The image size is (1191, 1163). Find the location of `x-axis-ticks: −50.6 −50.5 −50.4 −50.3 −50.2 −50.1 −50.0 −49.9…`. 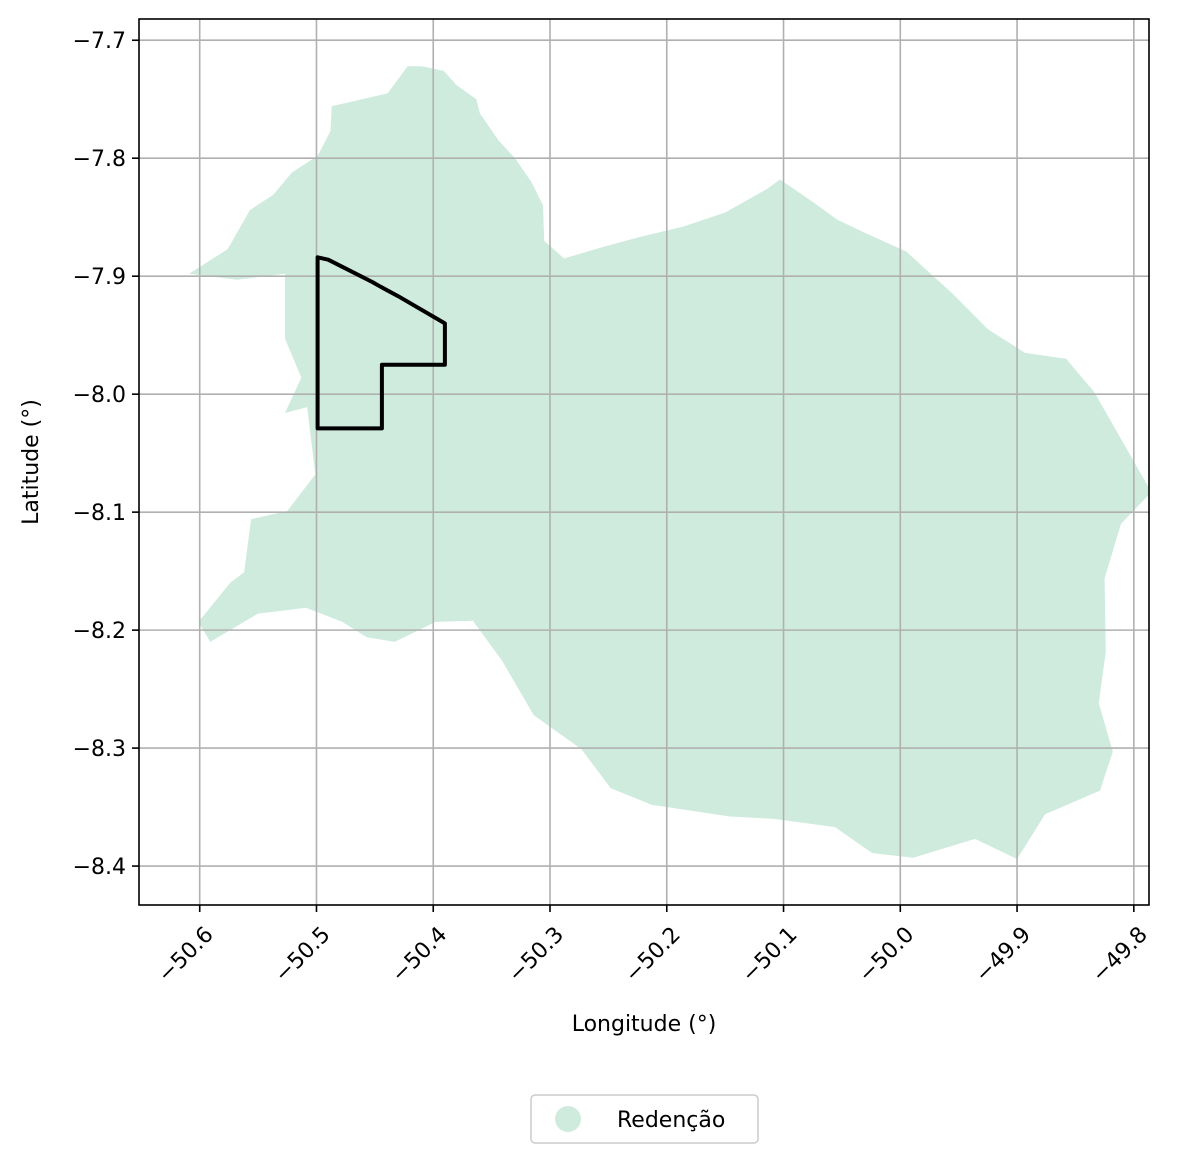

x-axis-ticks: −50.6 −50.5 −50.4 −50.3 −50.2 −50.1 −50.0 −49.9… is located at coordinates (653, 946).